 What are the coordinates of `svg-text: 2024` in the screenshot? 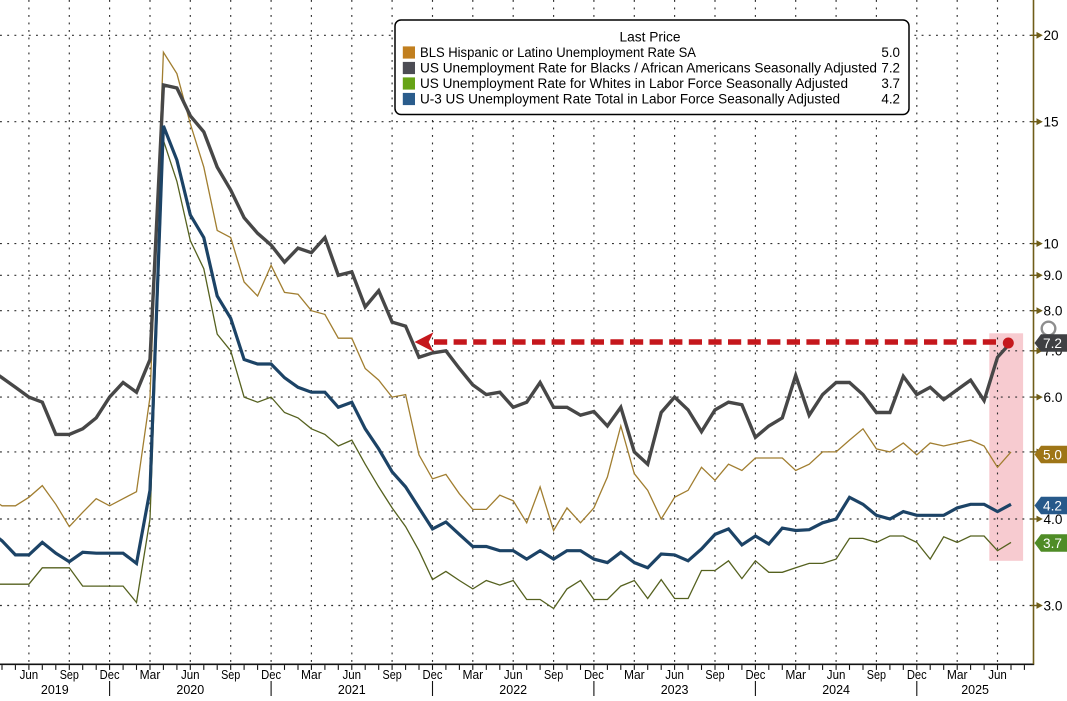 It's located at (836, 689).